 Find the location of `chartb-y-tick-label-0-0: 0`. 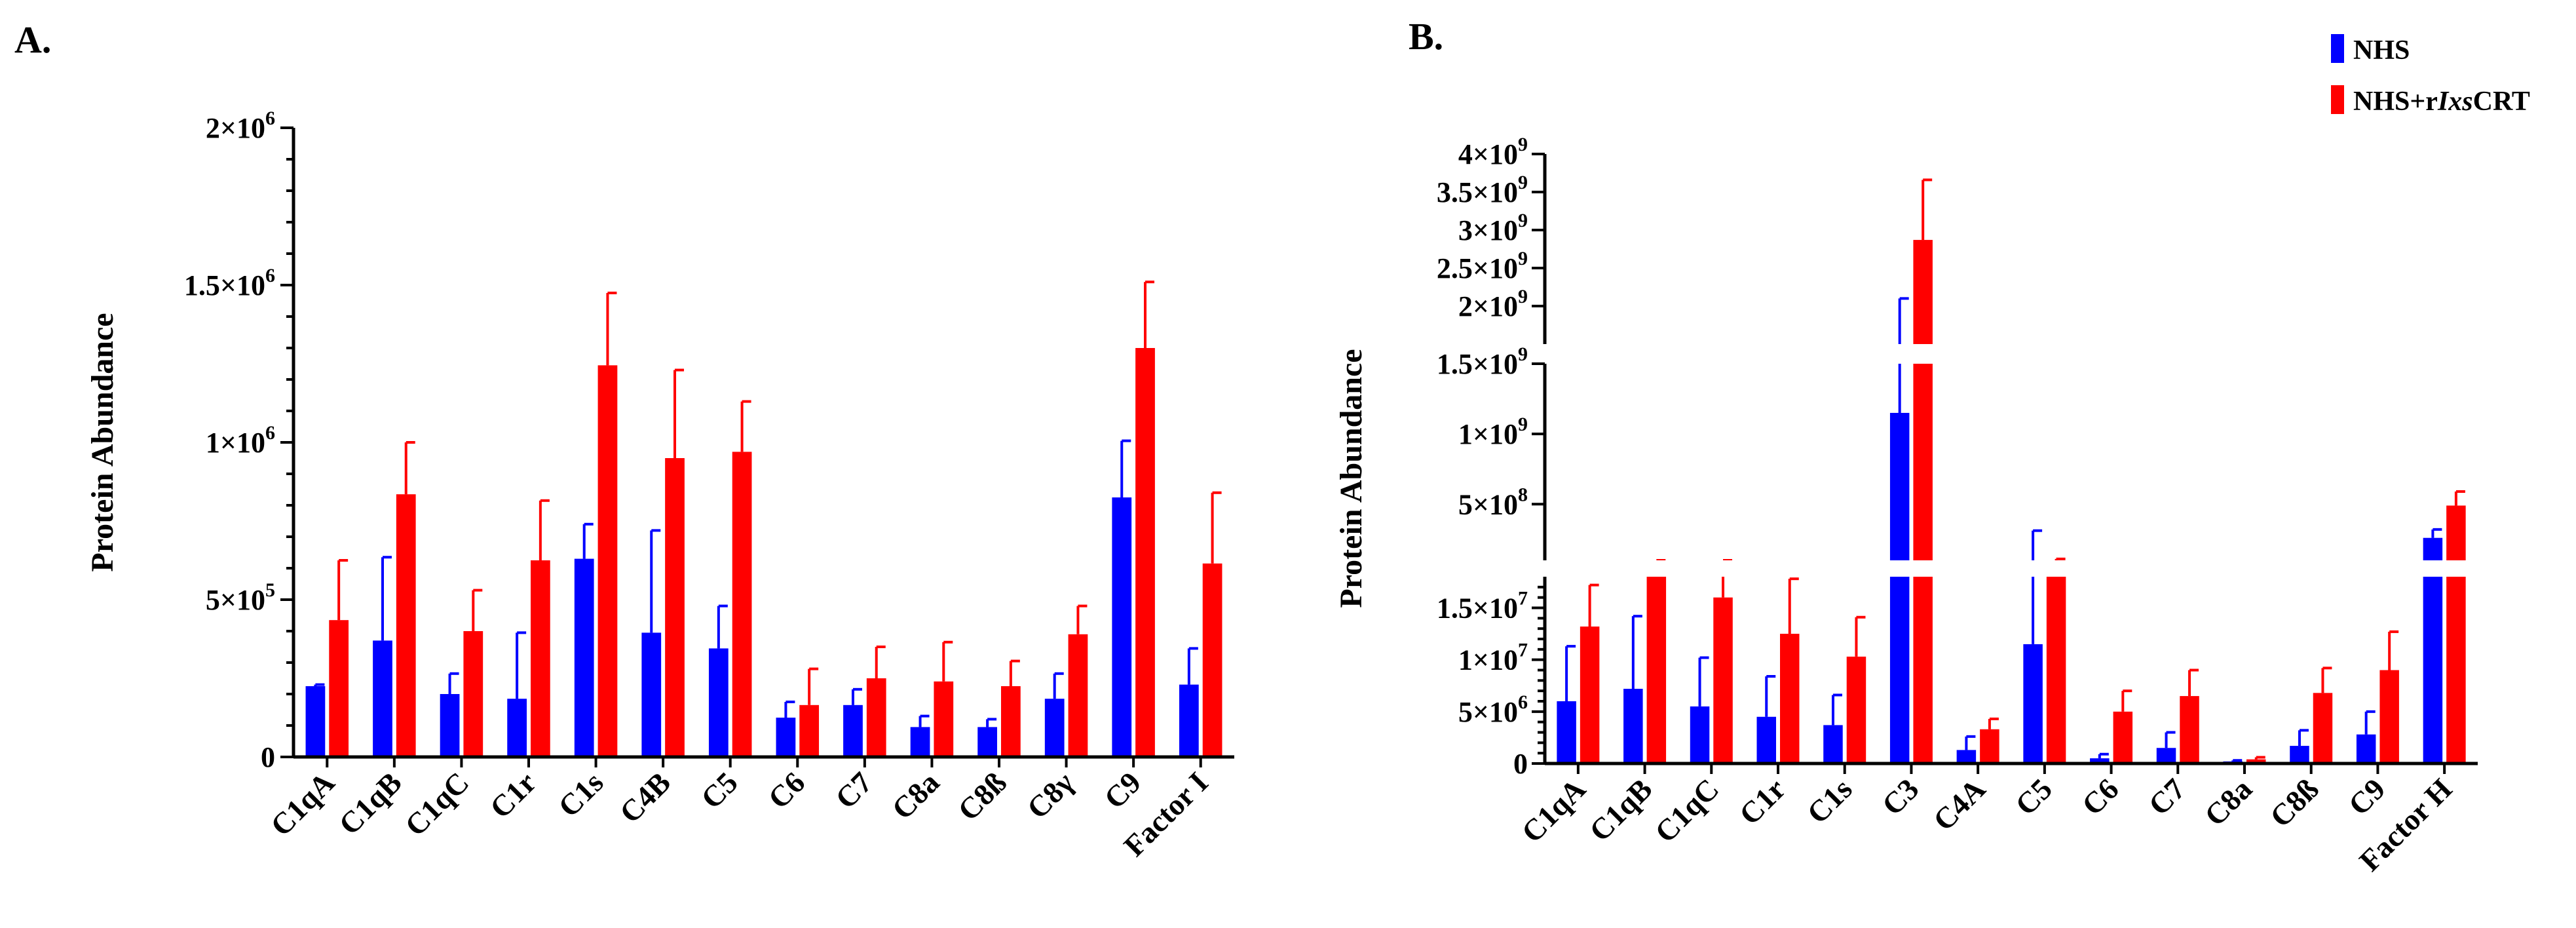

chartb-y-tick-label-0-0: 0 is located at coordinates (1520, 764).